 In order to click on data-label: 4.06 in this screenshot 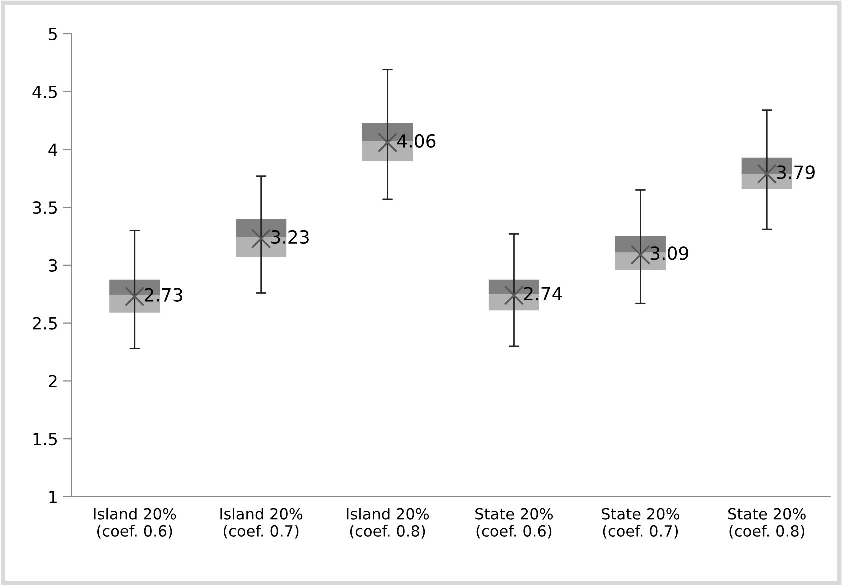, I will do `click(417, 141)`.